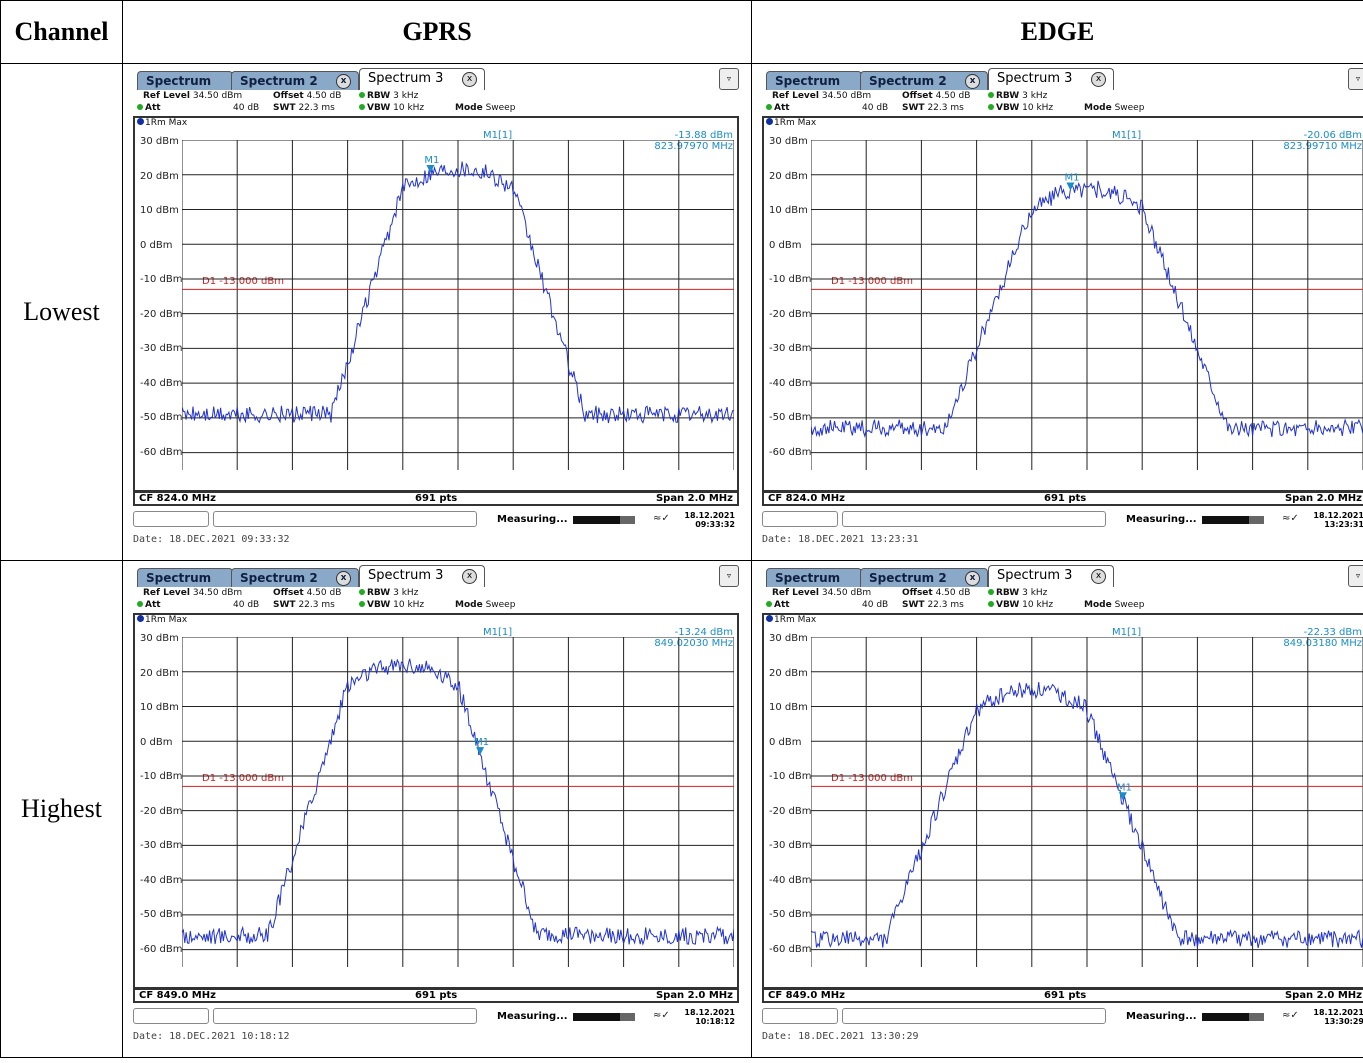  I want to click on axis-footer: CF 849.0 MHz 691 pts Span 2.0 MHz, so click(436, 996).